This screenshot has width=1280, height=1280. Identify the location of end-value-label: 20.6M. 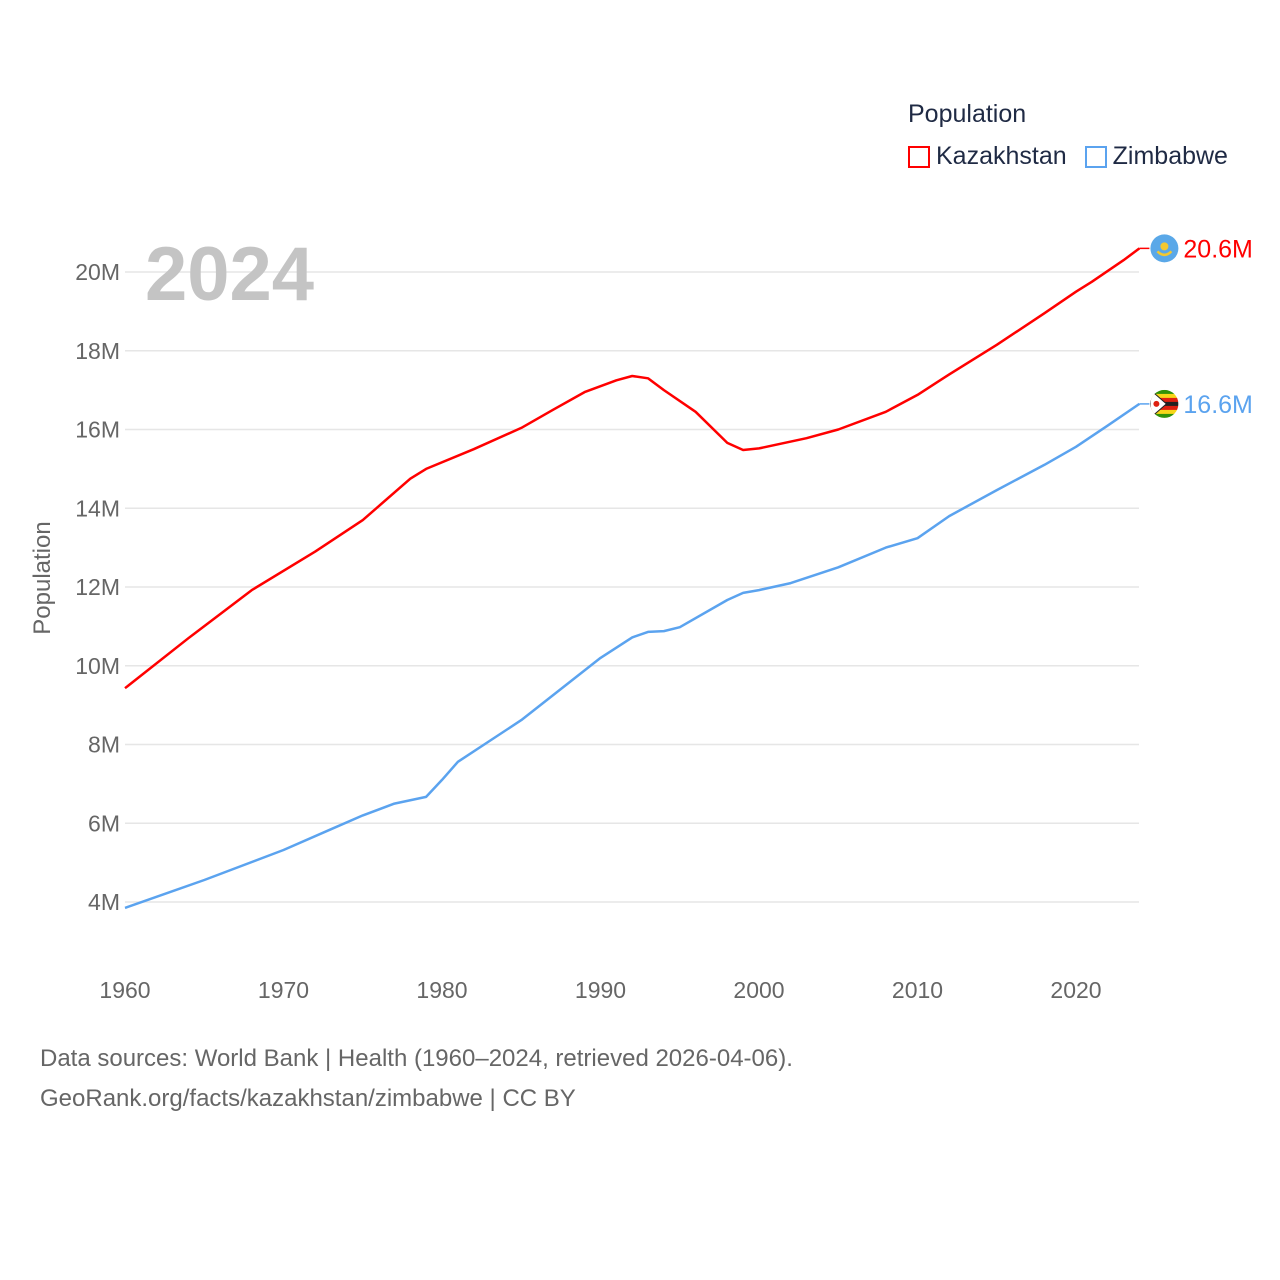
(1217, 249).